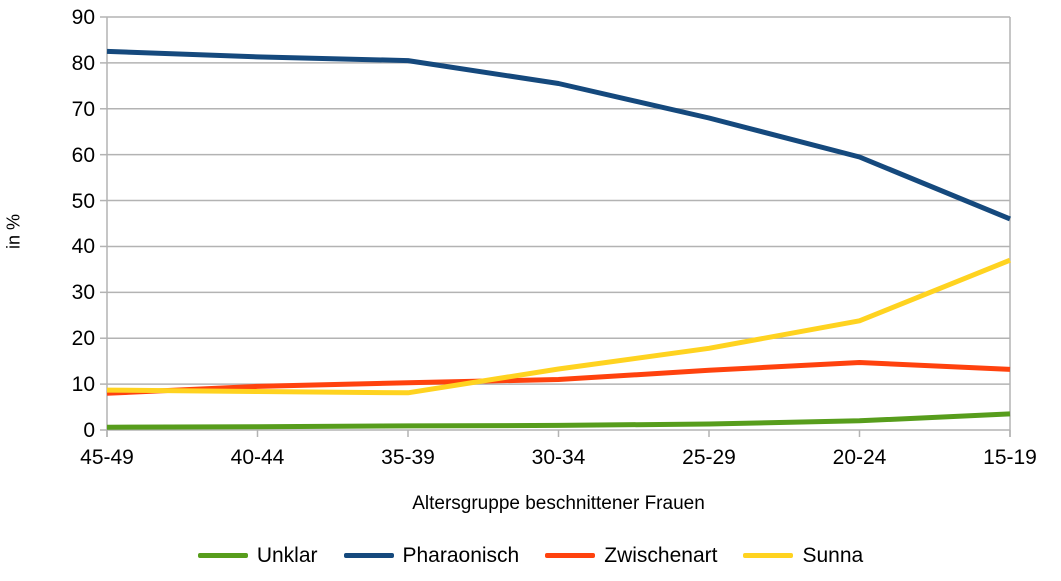 This screenshot has width=1061, height=581. What do you see at coordinates (83, 385) in the screenshot?
I see `y-tick-label-10: 10` at bounding box center [83, 385].